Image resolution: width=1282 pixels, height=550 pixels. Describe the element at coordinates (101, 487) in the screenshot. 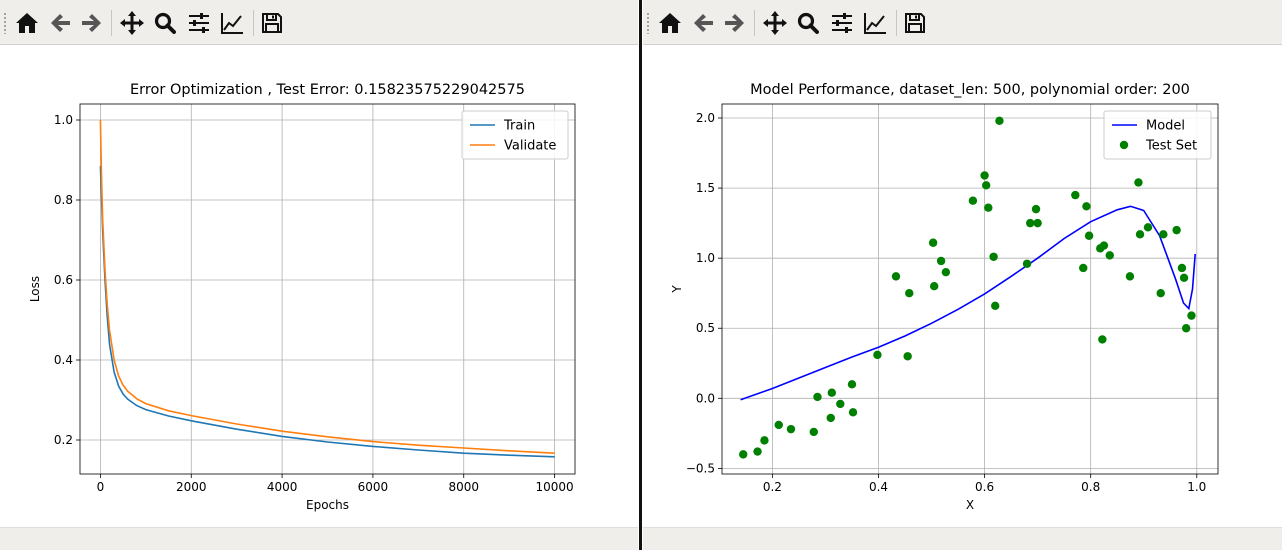

I see `x-tick-label: 0` at that location.